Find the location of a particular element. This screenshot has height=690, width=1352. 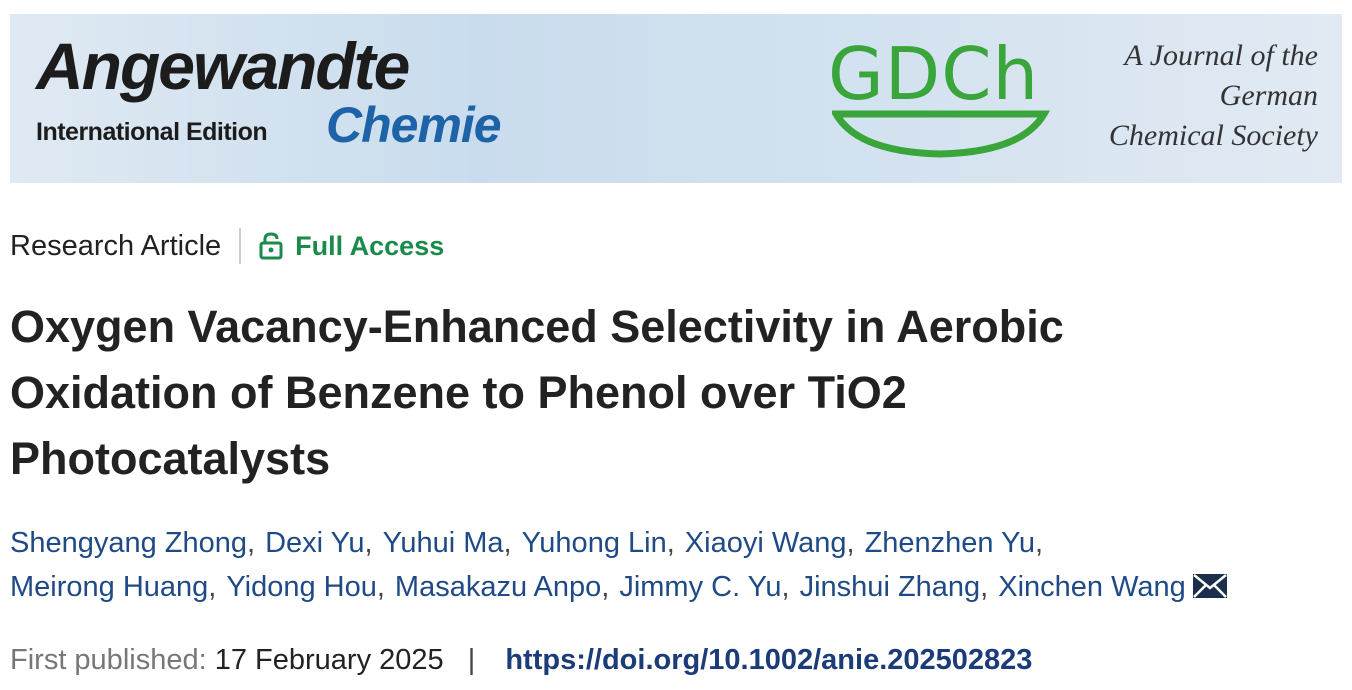

author-name: Dexi Yu is located at coordinates (315, 543).